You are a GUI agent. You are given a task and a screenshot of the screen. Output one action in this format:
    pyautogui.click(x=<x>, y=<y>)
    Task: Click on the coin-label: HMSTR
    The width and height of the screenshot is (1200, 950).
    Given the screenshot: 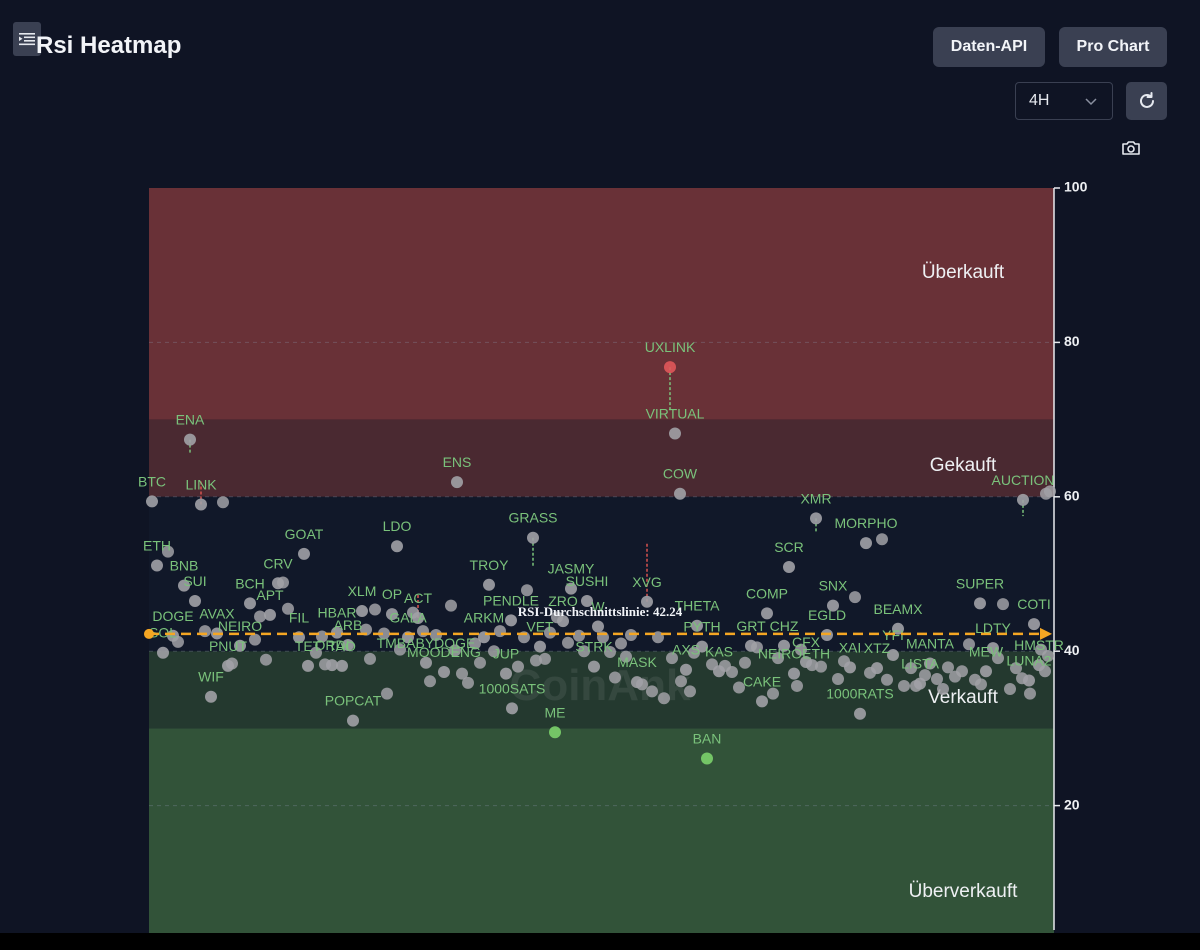 What is the action you would take?
    pyautogui.click(x=1039, y=645)
    